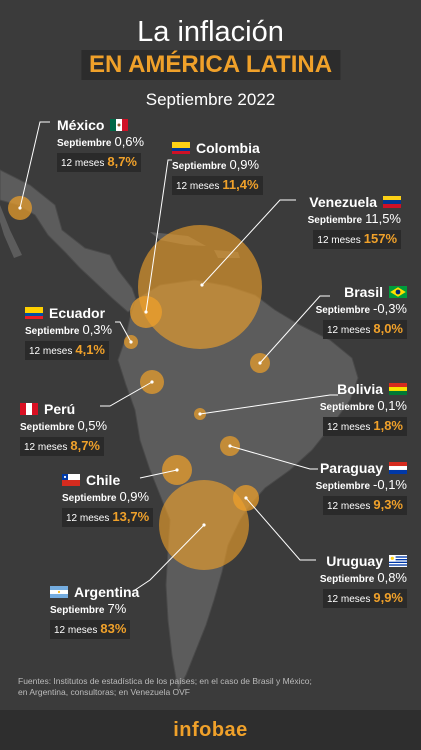 The height and width of the screenshot is (750, 421). I want to click on country-chile: Chile Septiembre 0,9% 12 meses 13,7%, so click(108, 499).